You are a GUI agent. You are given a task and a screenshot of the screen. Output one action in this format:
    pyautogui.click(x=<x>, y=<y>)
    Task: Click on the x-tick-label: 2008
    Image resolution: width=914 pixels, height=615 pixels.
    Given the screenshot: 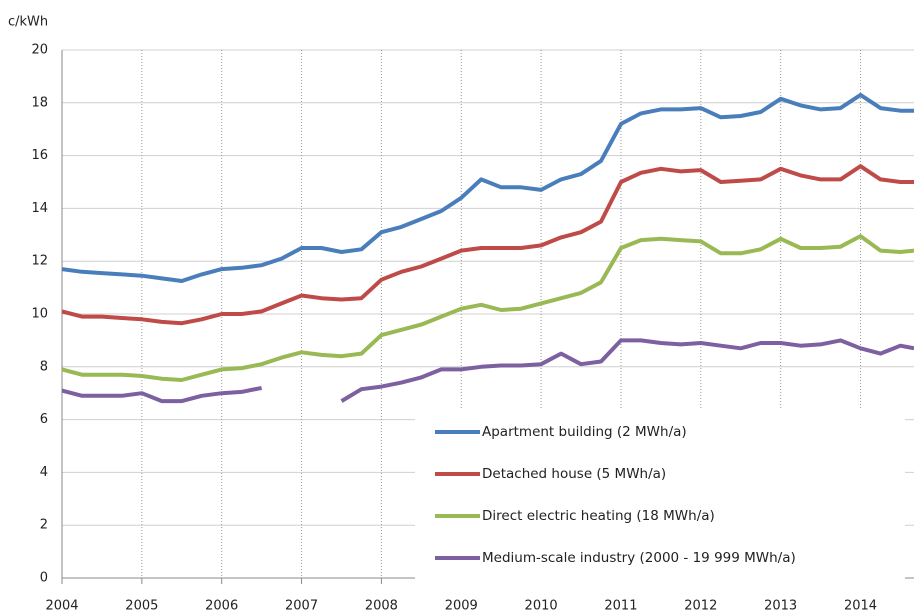 What is the action you would take?
    pyautogui.click(x=381, y=606)
    